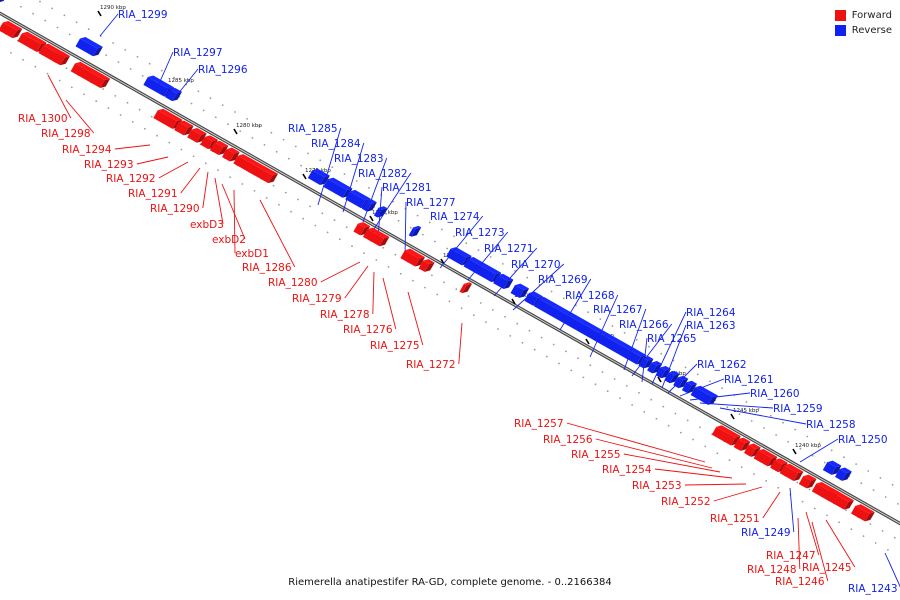  Describe the element at coordinates (711, 313) in the screenshot. I see `gene-label: RIA_1264` at that location.